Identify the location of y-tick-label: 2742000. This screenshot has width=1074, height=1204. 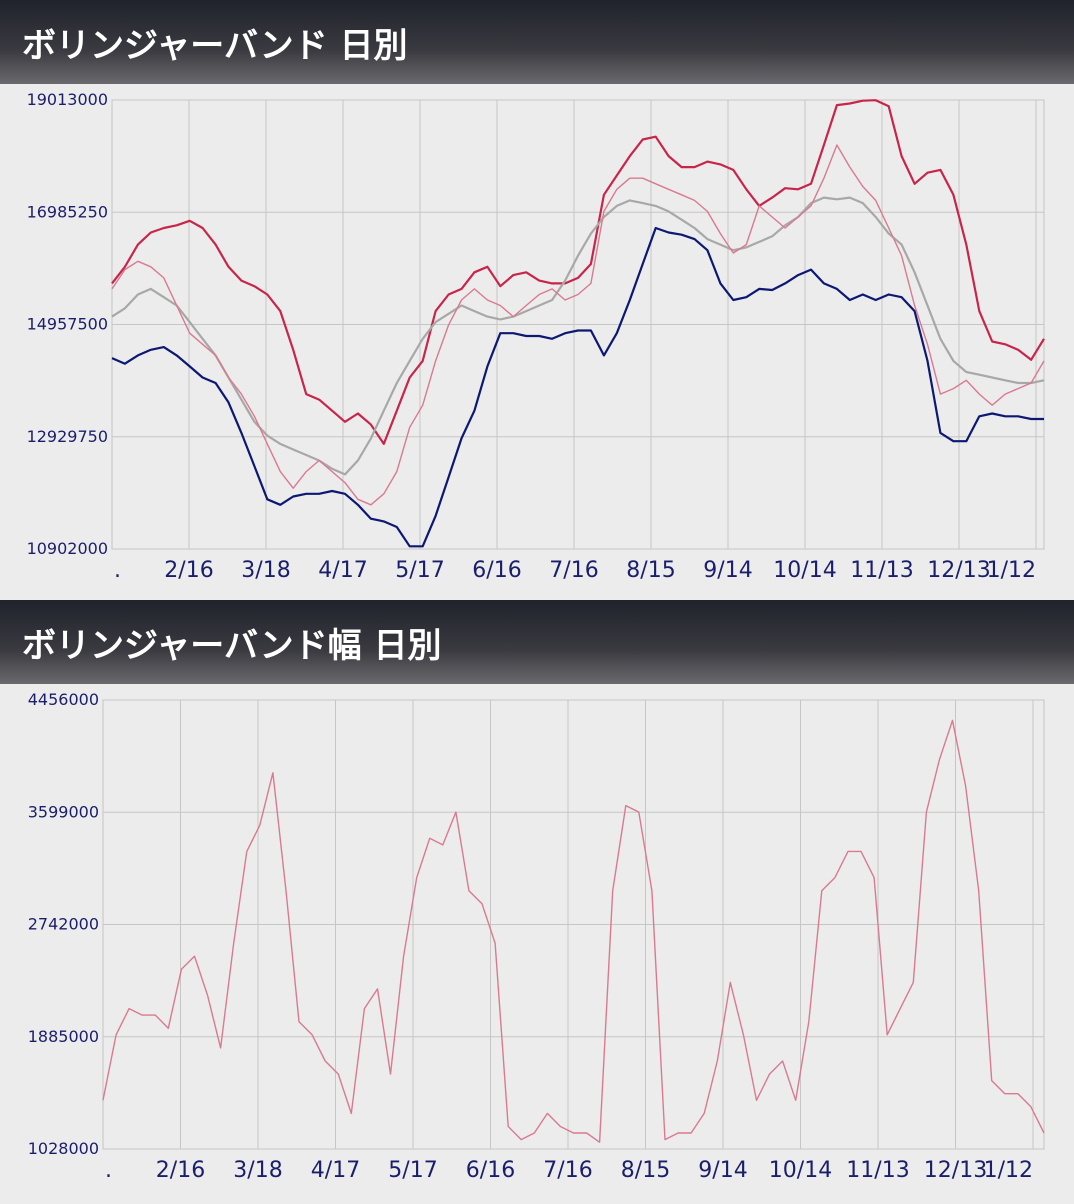
(63, 924).